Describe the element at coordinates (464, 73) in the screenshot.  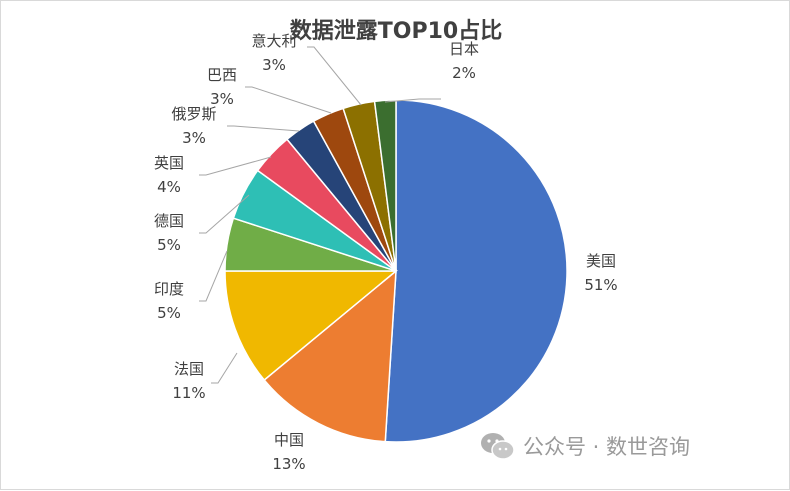
I see `slice-value-label-9: 2%` at that location.